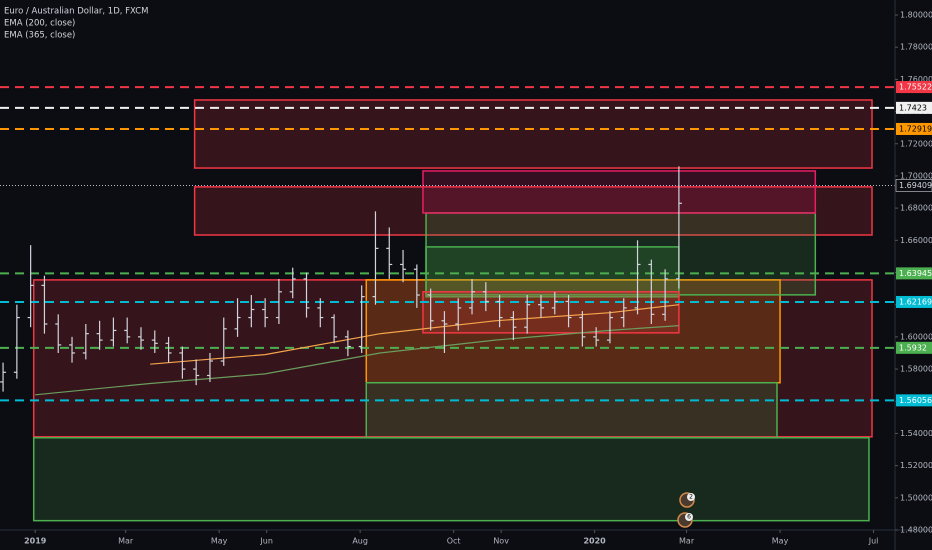 This screenshot has height=550, width=932. I want to click on level-label: 1.63945, so click(915, 273).